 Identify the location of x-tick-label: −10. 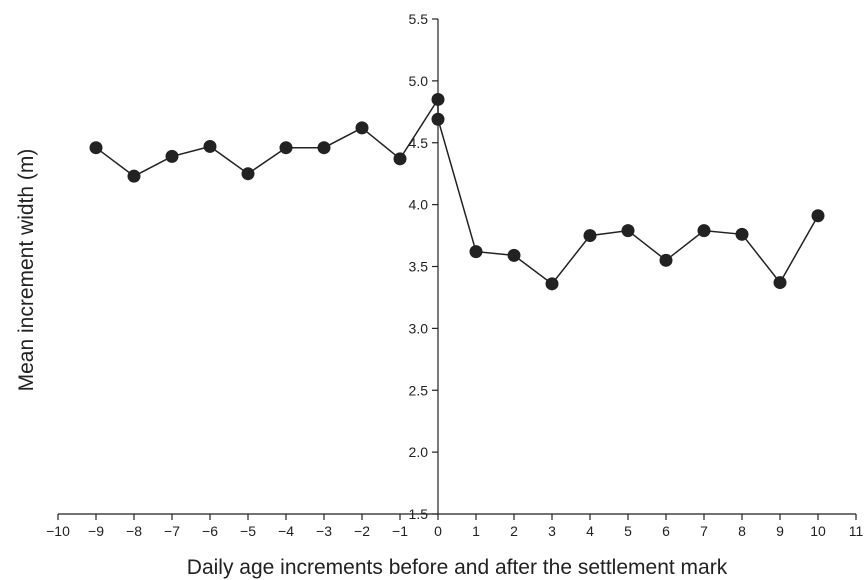
(58, 531).